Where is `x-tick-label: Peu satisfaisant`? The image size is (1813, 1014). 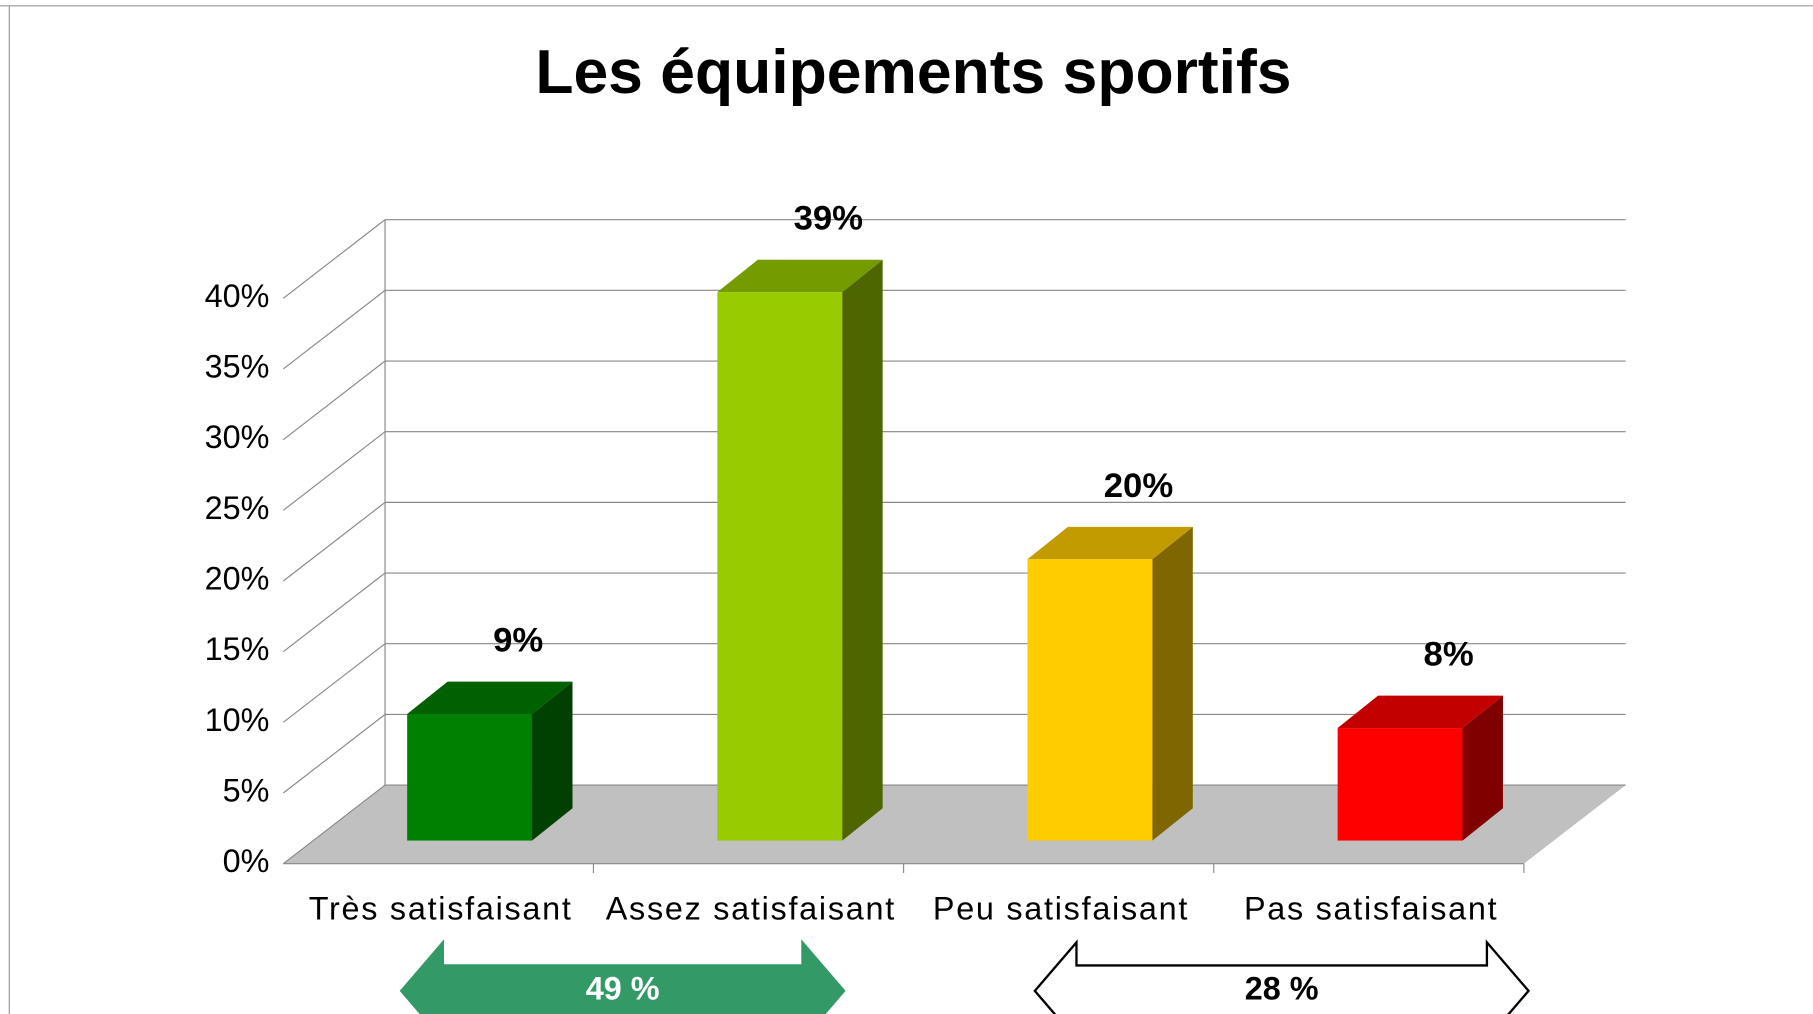
x-tick-label: Peu satisfaisant is located at coordinates (1061, 909).